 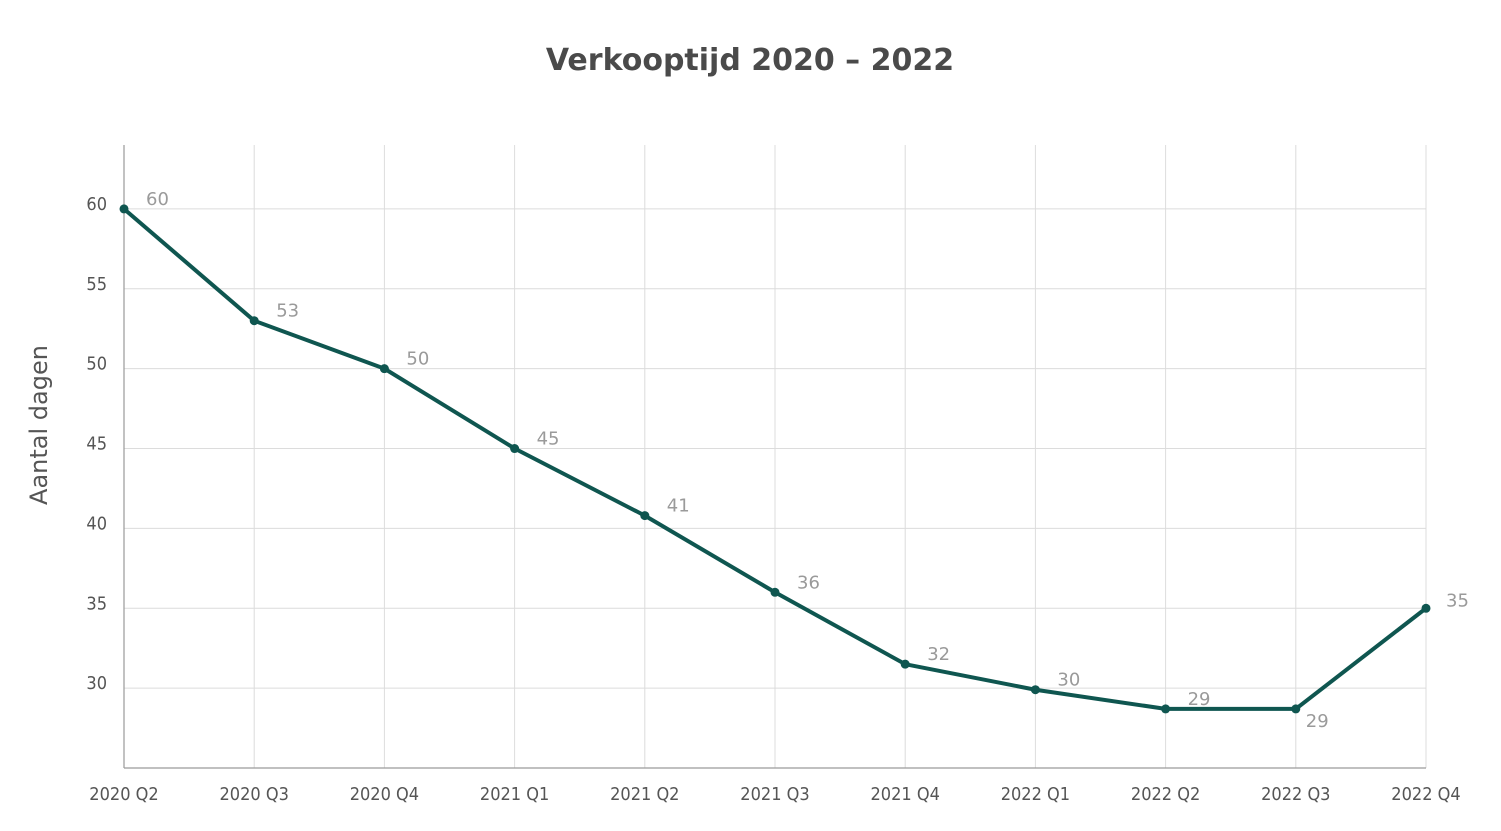 What do you see at coordinates (905, 794) in the screenshot?
I see `x-tick-label: 2021 Q4` at bounding box center [905, 794].